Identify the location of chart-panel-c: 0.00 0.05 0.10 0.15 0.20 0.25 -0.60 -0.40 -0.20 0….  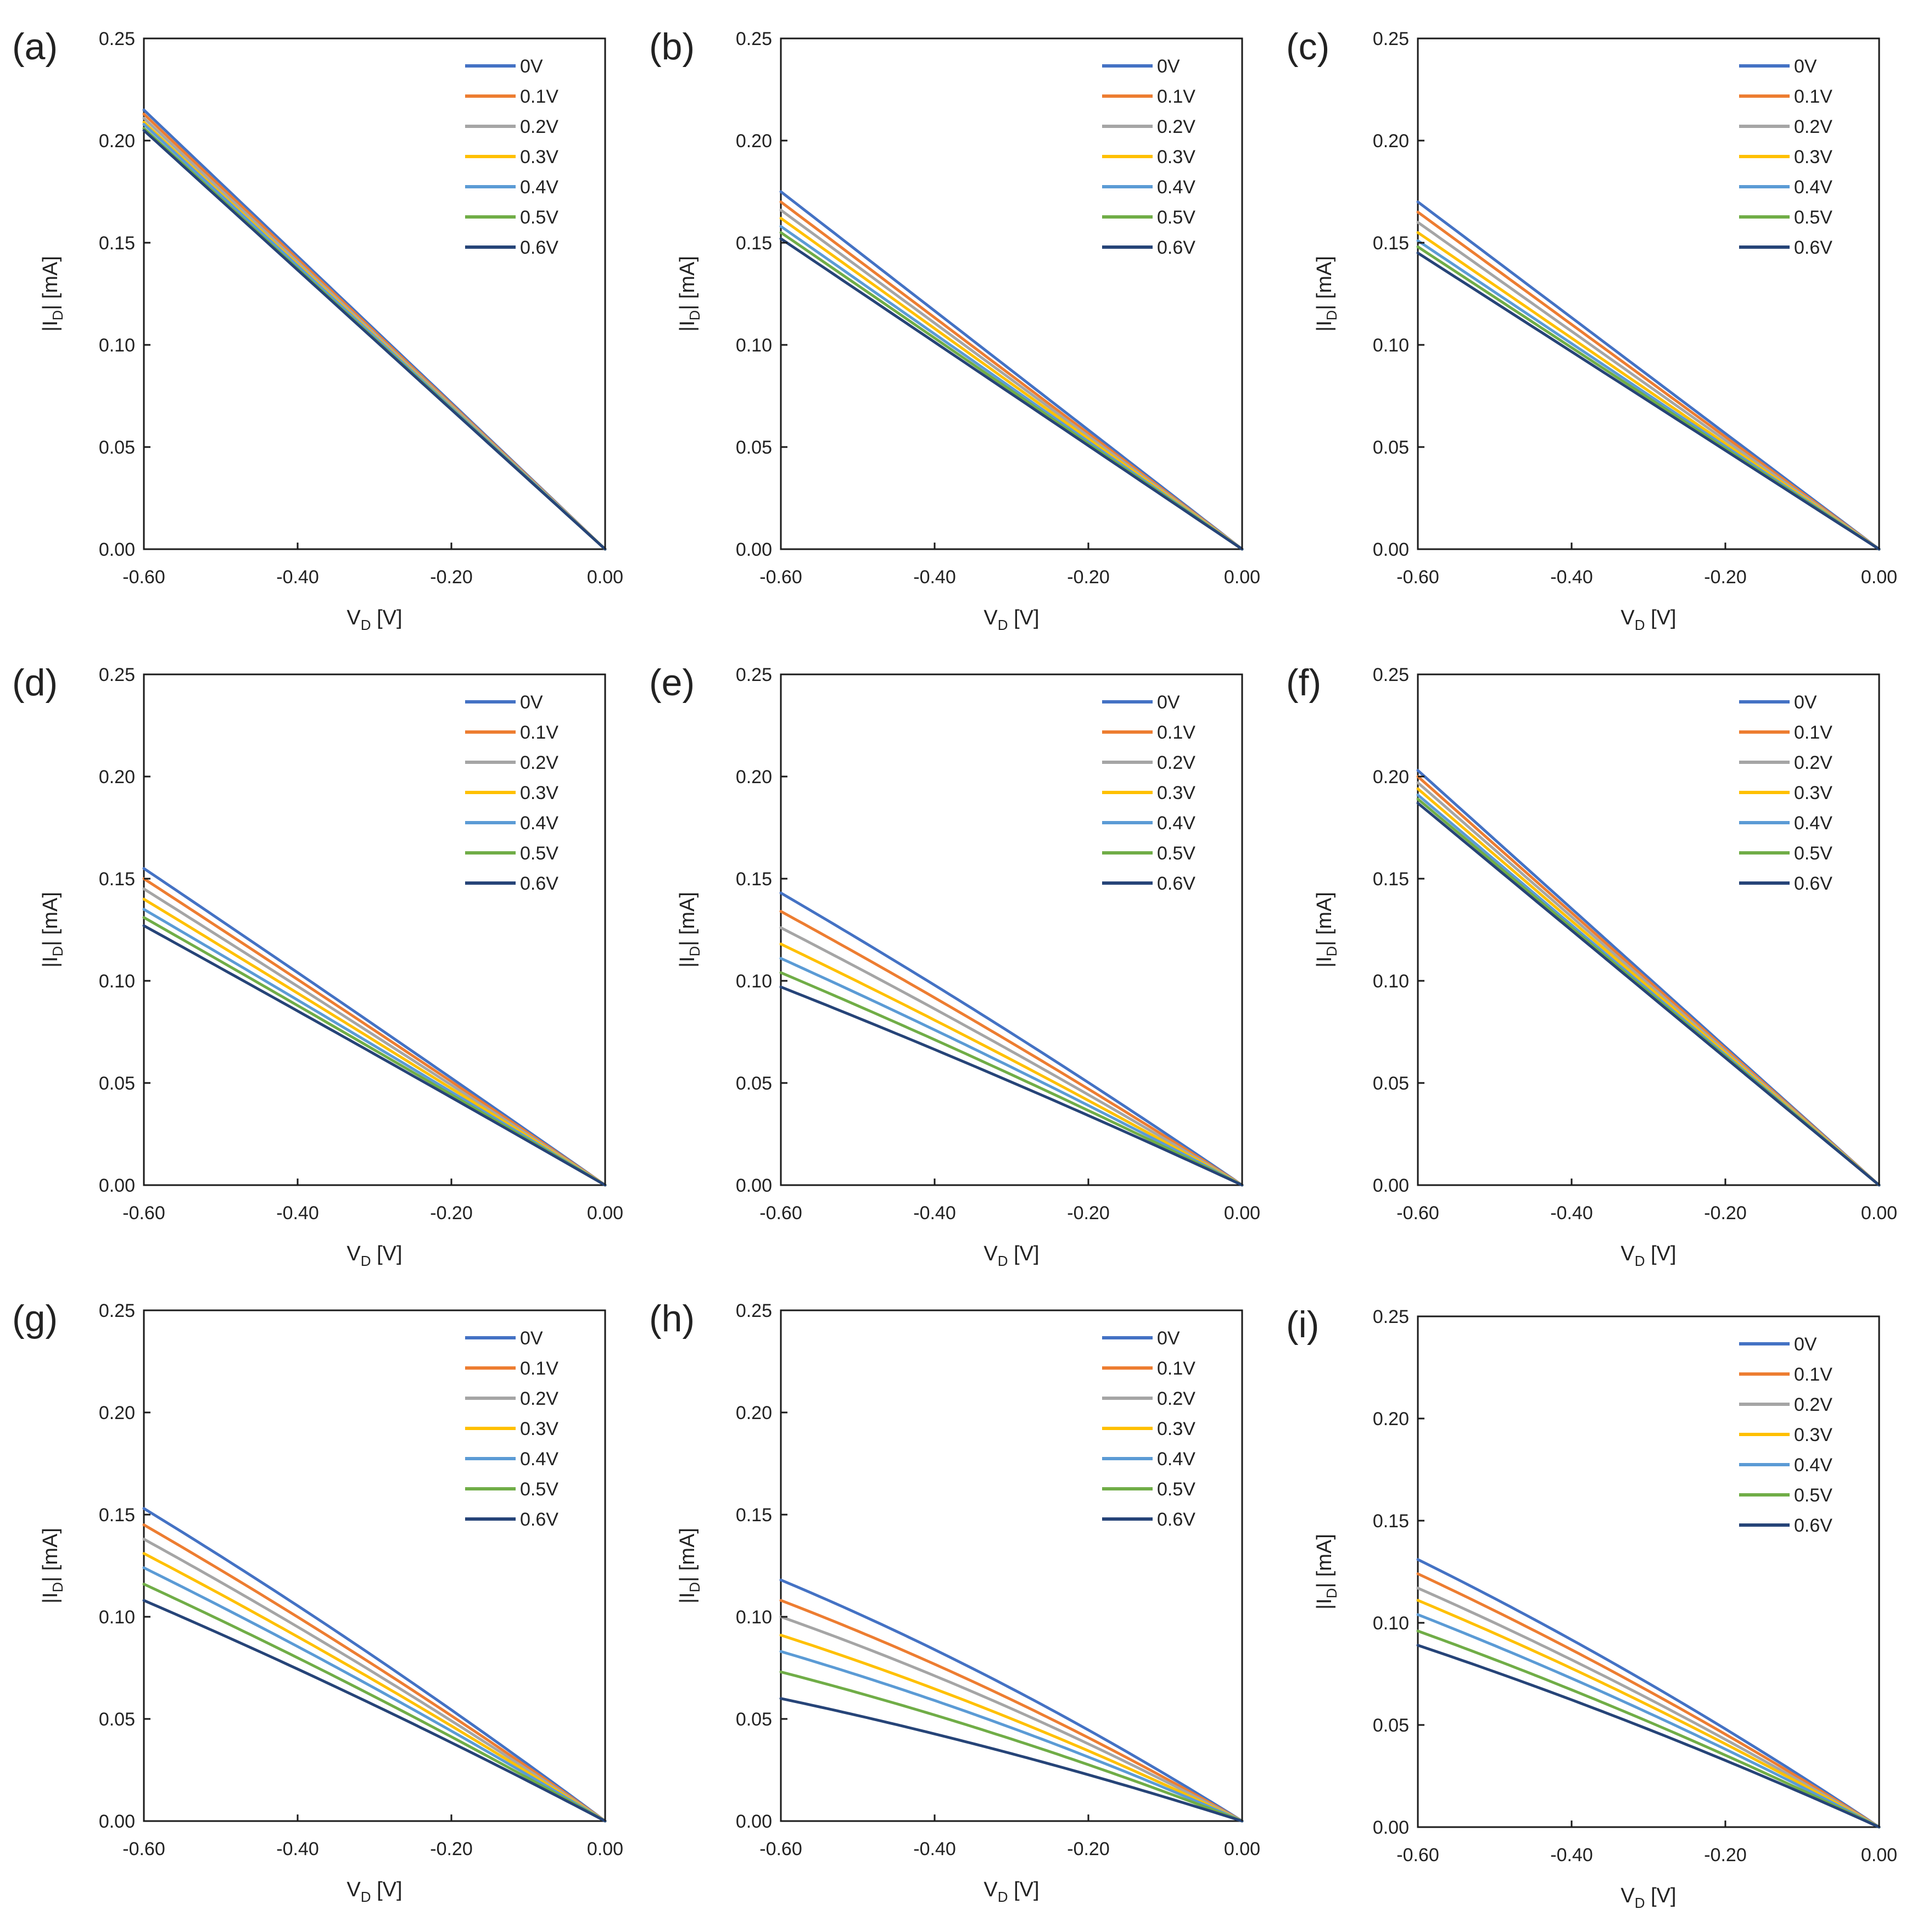
(1591, 329).